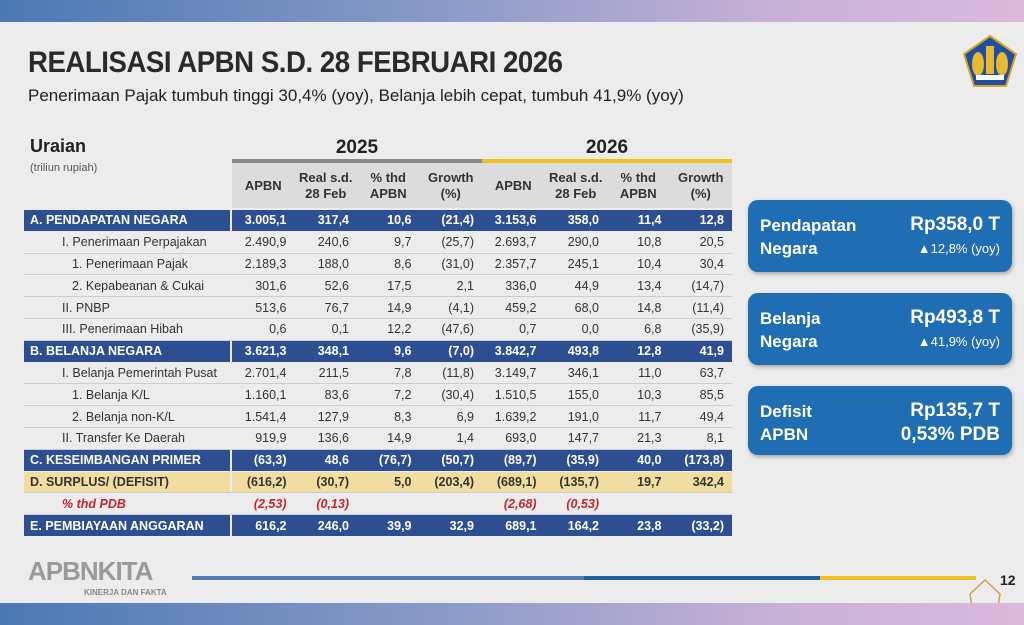 The image size is (1024, 625). I want to click on table-cell: 336,0, so click(521, 285).